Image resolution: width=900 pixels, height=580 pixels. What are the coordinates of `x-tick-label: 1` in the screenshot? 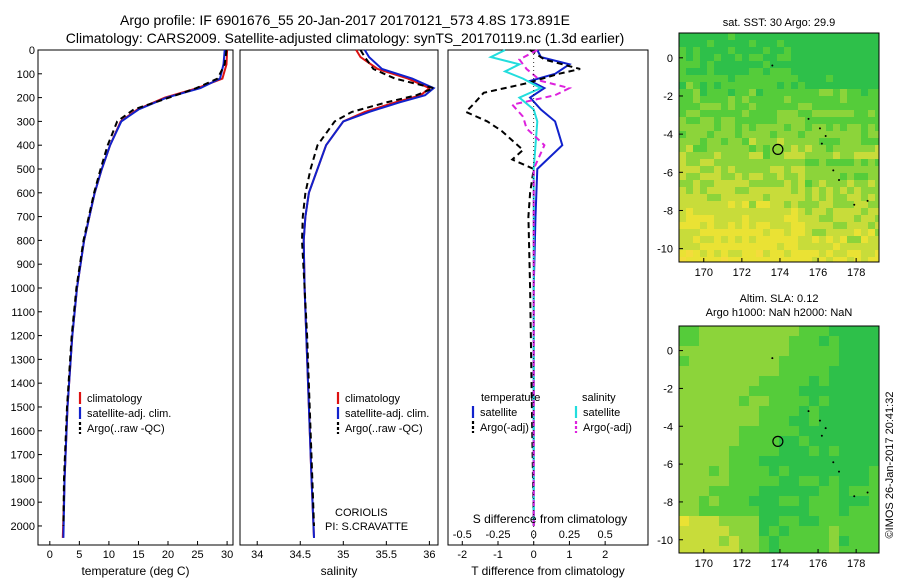 It's located at (569, 555).